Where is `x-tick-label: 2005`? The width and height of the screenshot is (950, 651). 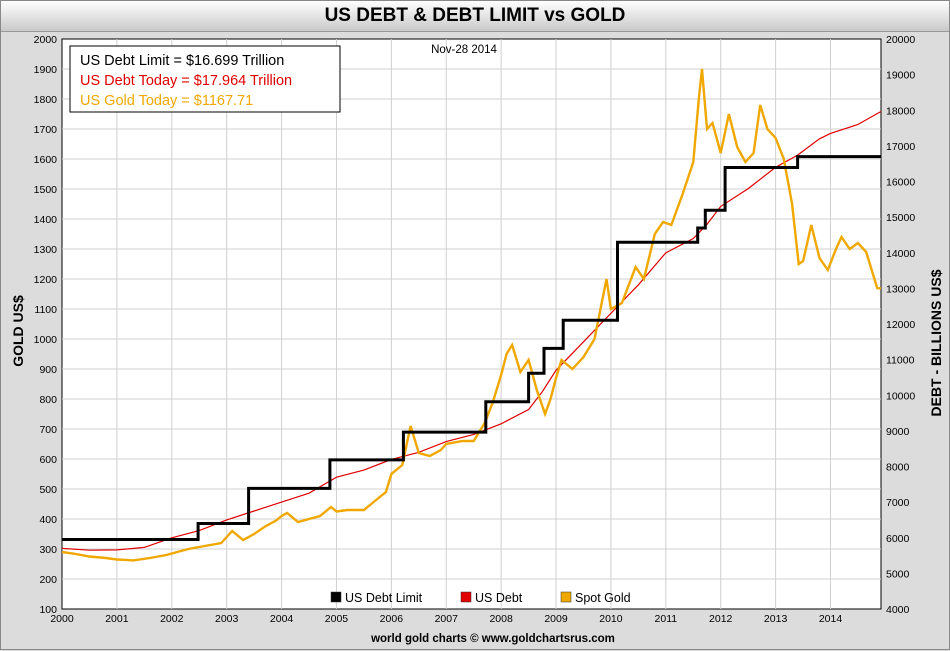
x-tick-label: 2005 is located at coordinates (337, 619).